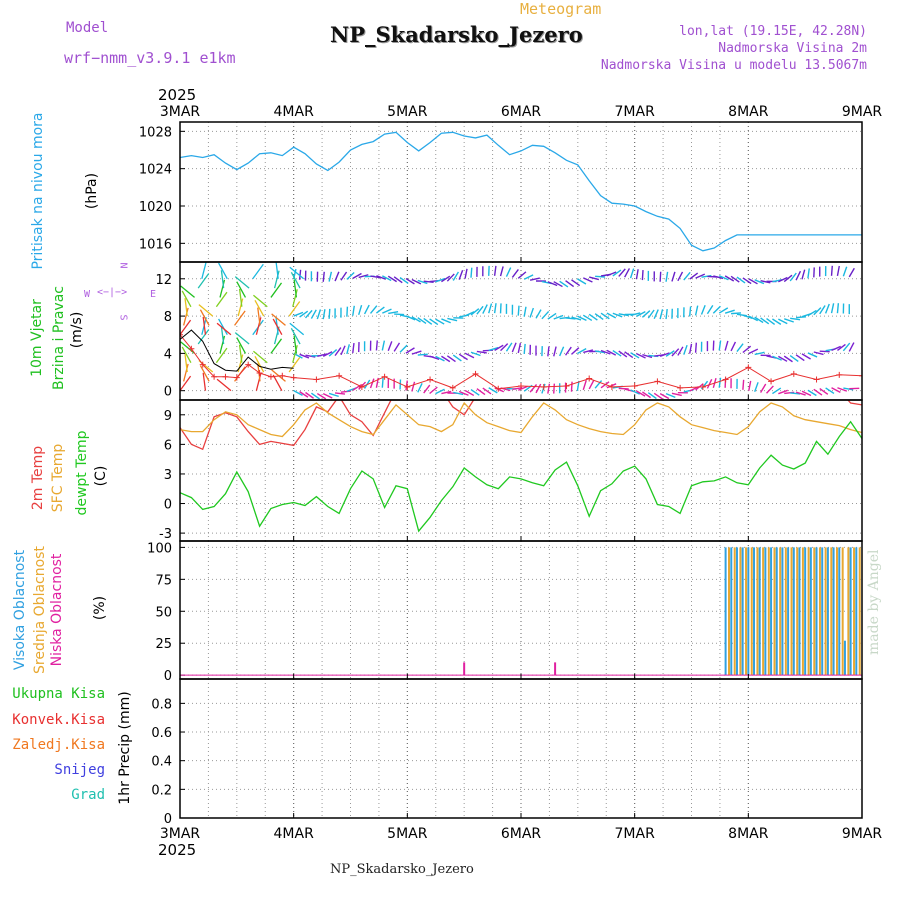 The width and height of the screenshot is (900, 900). Describe the element at coordinates (79, 770) in the screenshot. I see `legend-snow: Snijeg` at that location.